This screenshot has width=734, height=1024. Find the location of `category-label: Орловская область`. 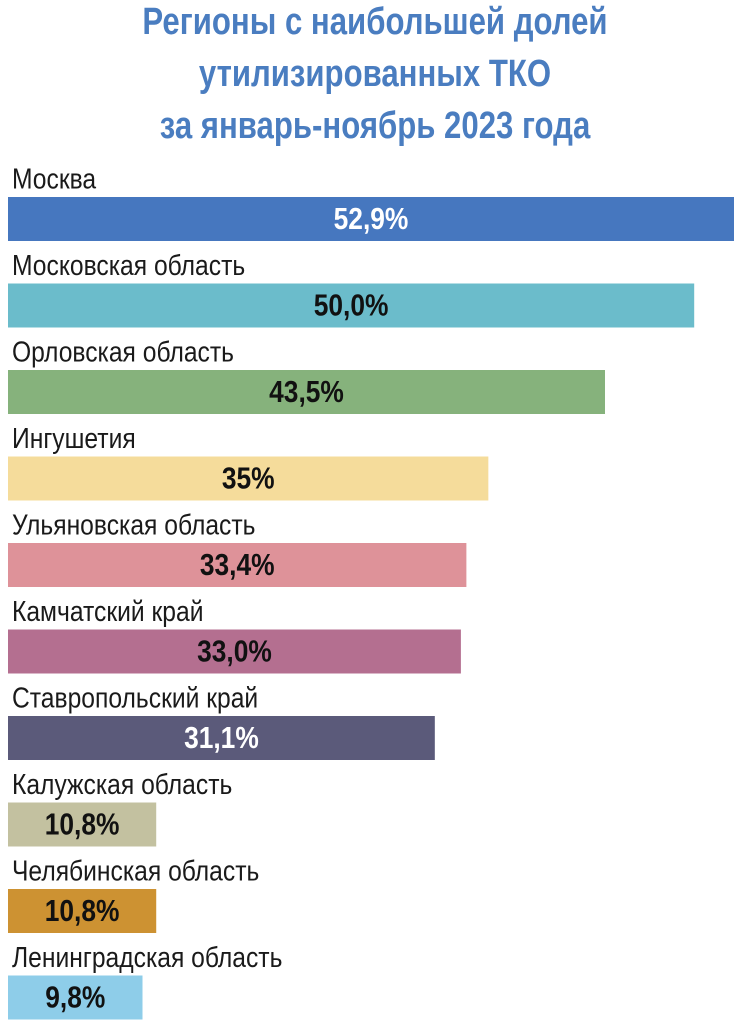

category-label: Орловская область is located at coordinates (123, 352).